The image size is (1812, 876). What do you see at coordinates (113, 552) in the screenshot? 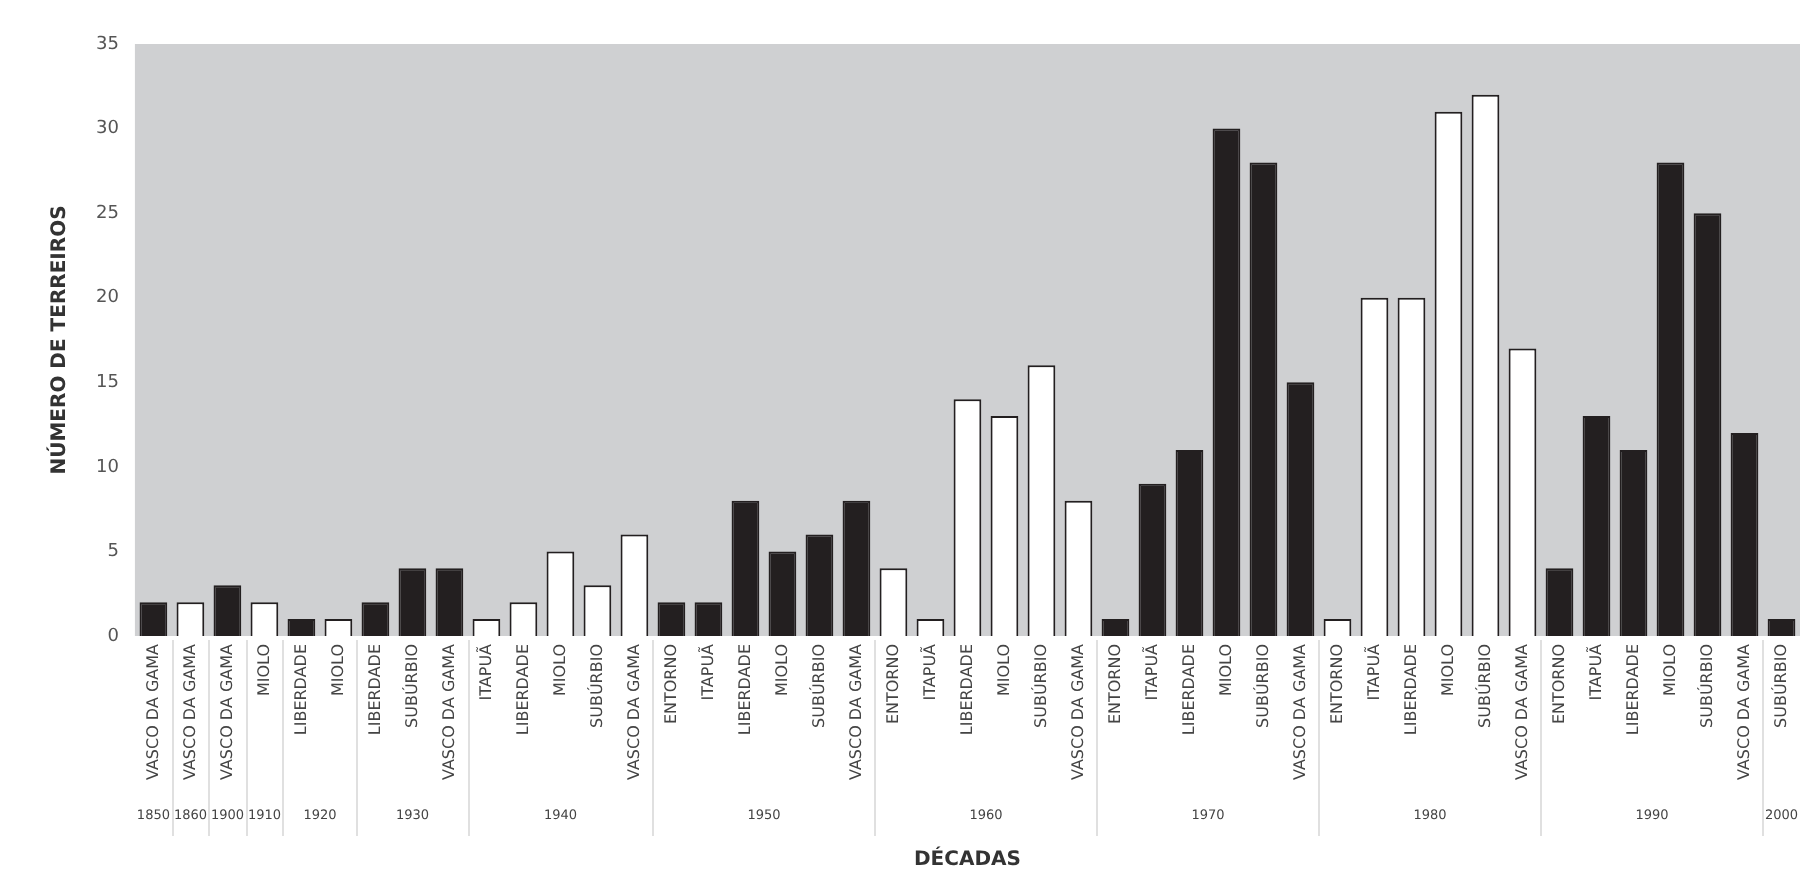
I see `y-tick-label: 5` at bounding box center [113, 552].